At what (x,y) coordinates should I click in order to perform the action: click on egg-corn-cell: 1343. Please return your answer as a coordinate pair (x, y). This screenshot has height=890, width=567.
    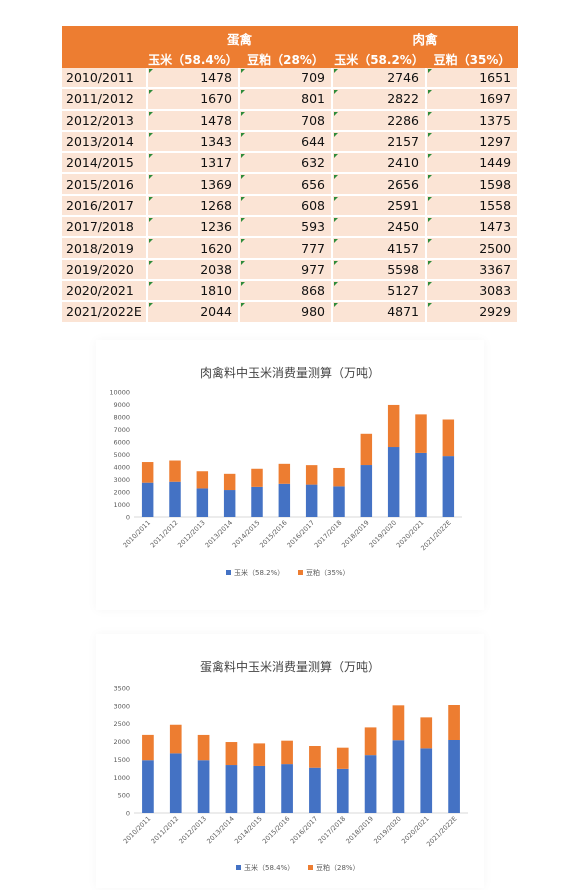
    Looking at the image, I should click on (193, 142).